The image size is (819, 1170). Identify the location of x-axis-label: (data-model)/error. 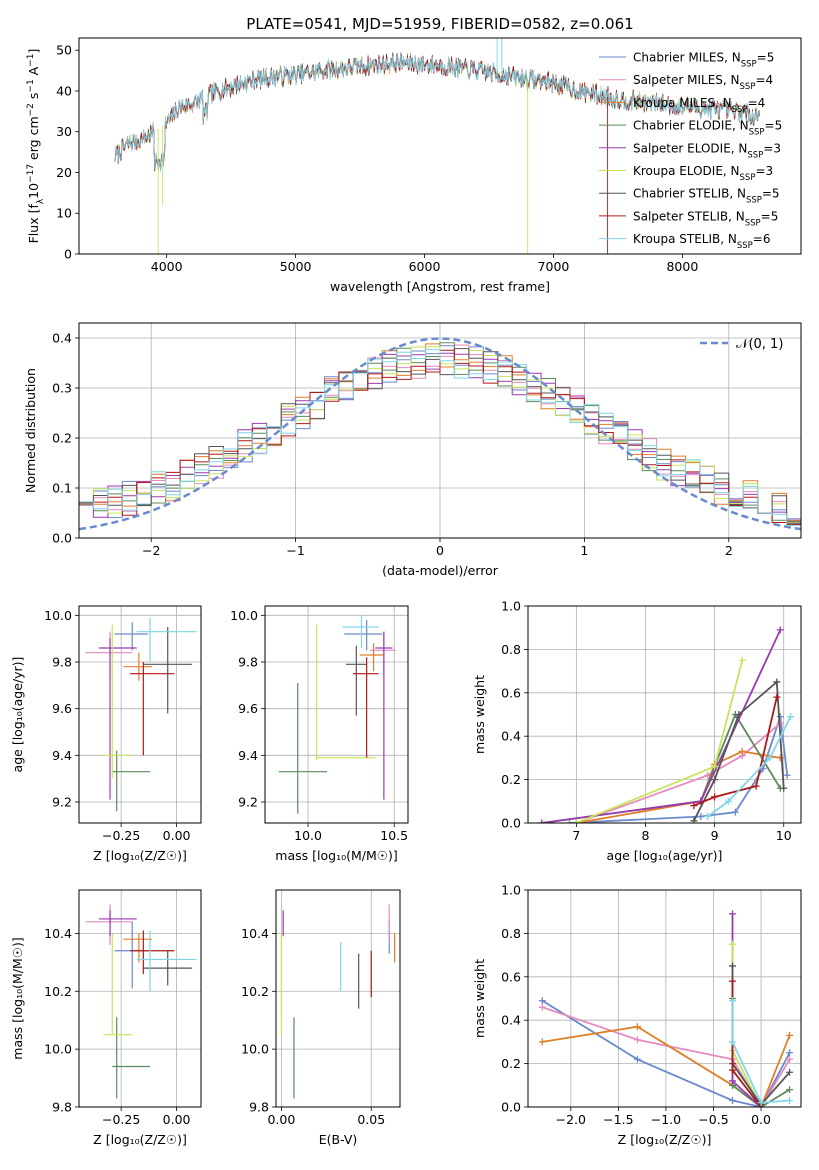
(440, 570).